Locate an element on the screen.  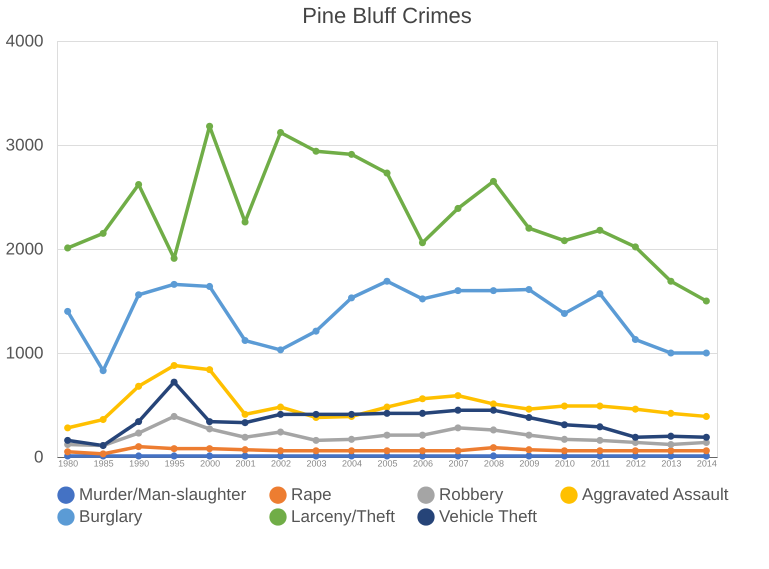
x-tick-label: 2012 is located at coordinates (636, 463).